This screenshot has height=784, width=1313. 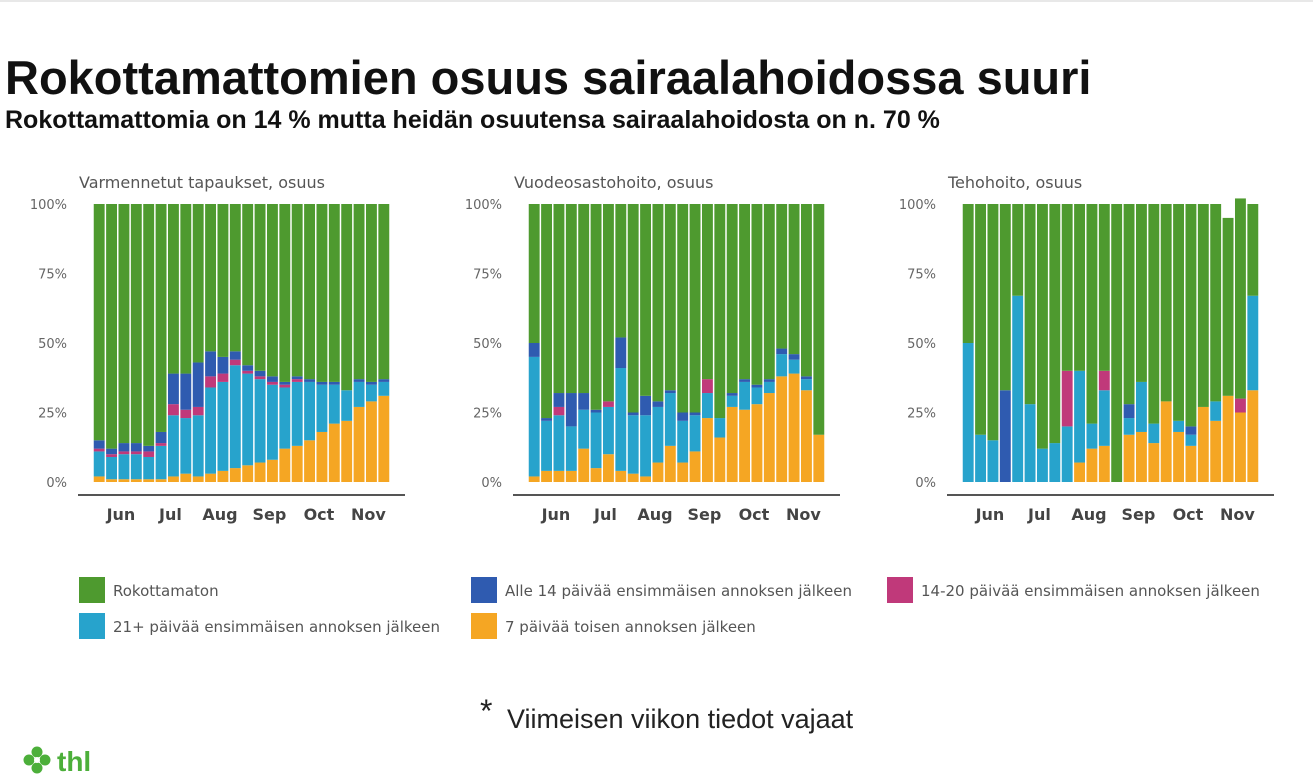 I want to click on legend-item: Rokottamaton, so click(x=149, y=590).